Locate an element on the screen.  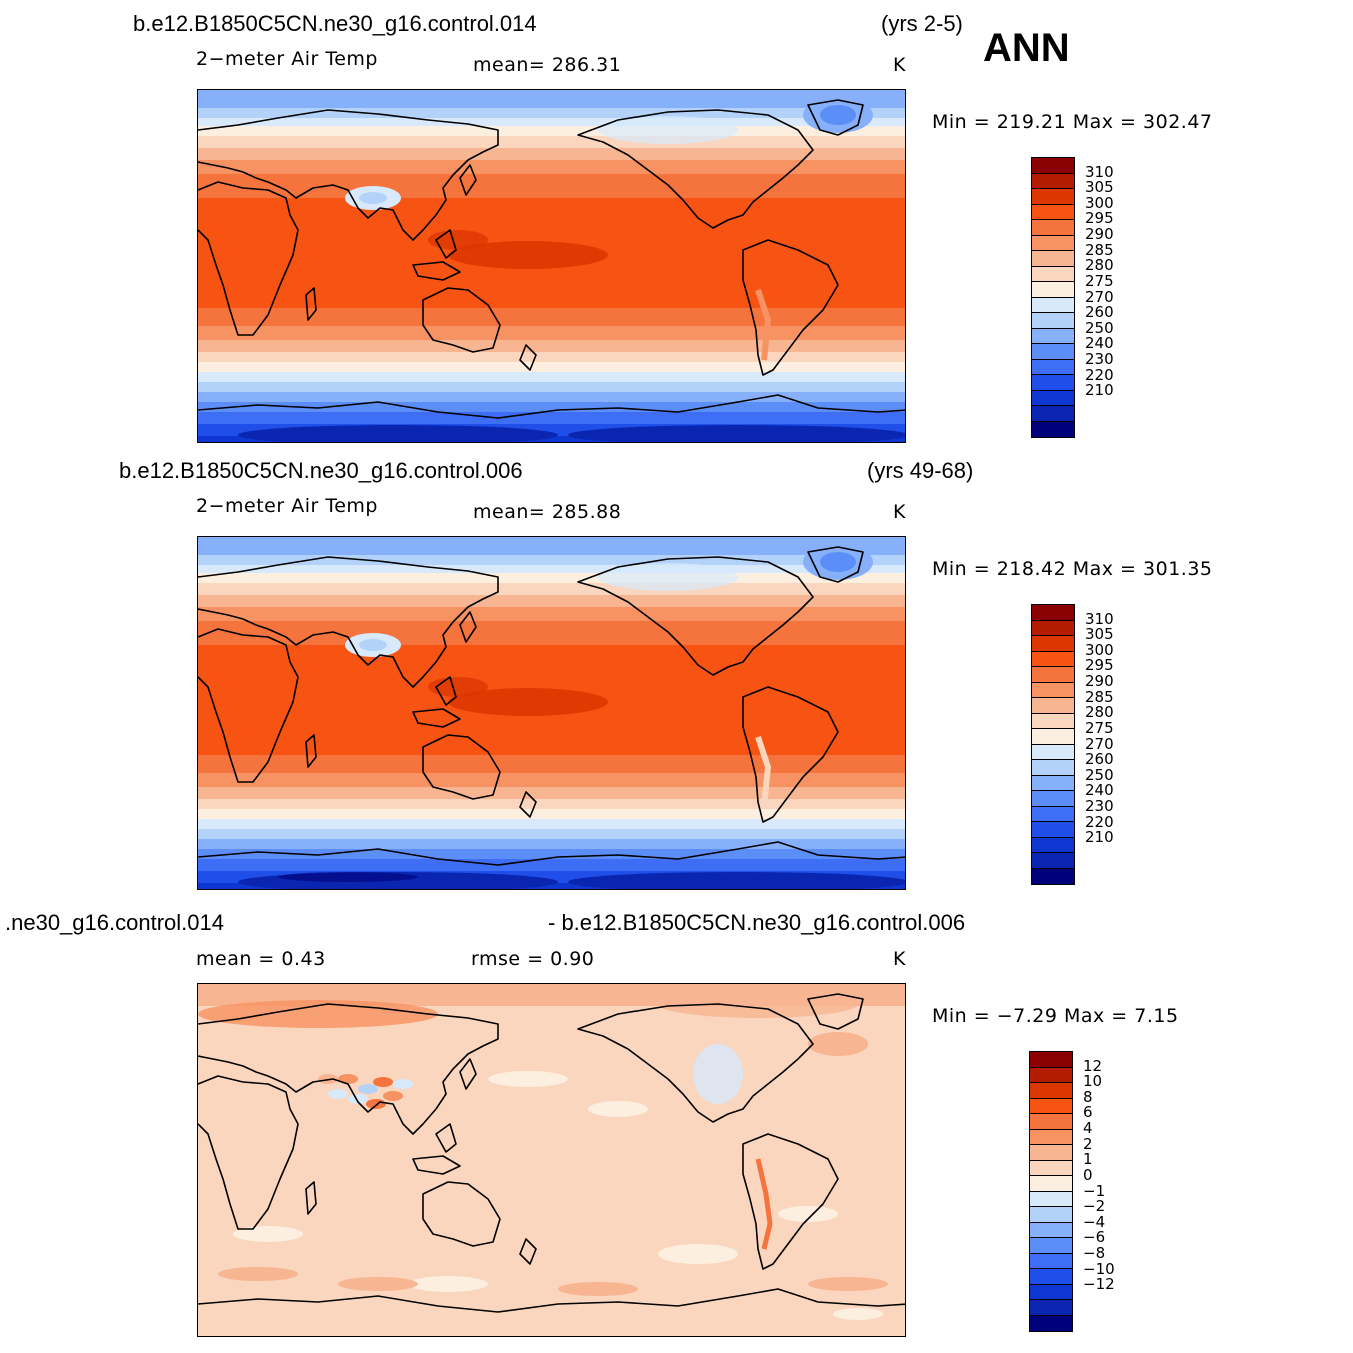
panel1-map is located at coordinates (551, 266).